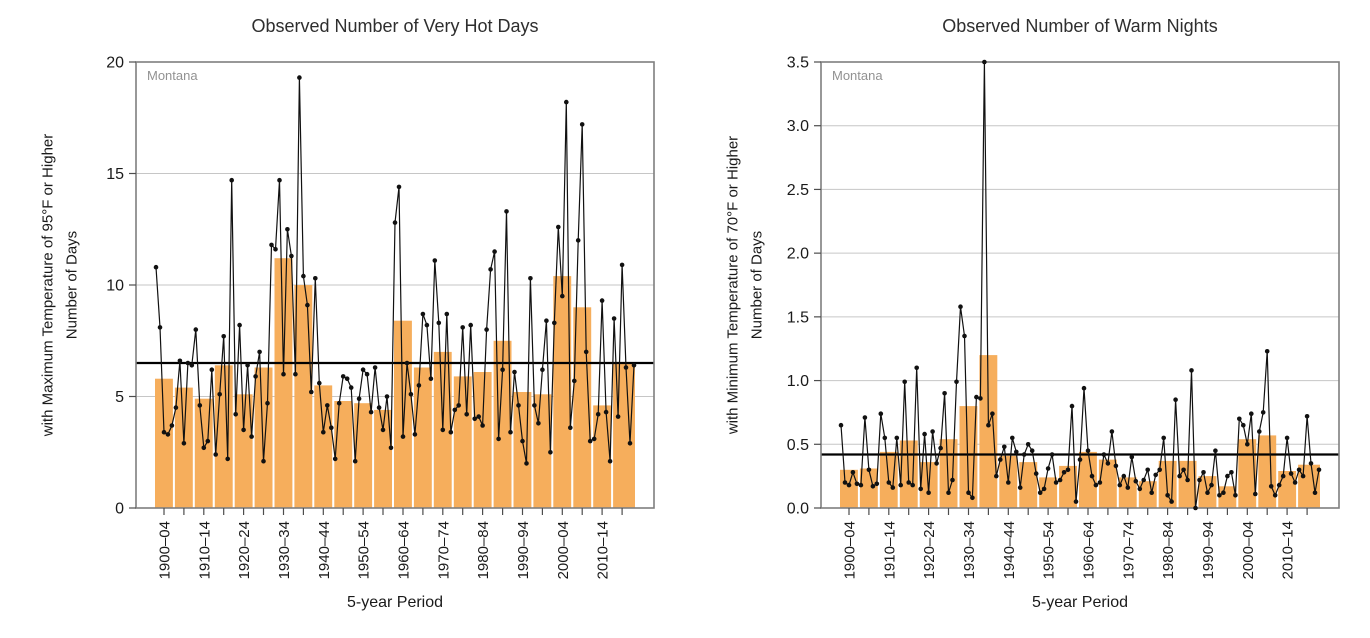 The width and height of the screenshot is (1370, 638). I want to click on y-tick-label: 0, so click(119, 509).